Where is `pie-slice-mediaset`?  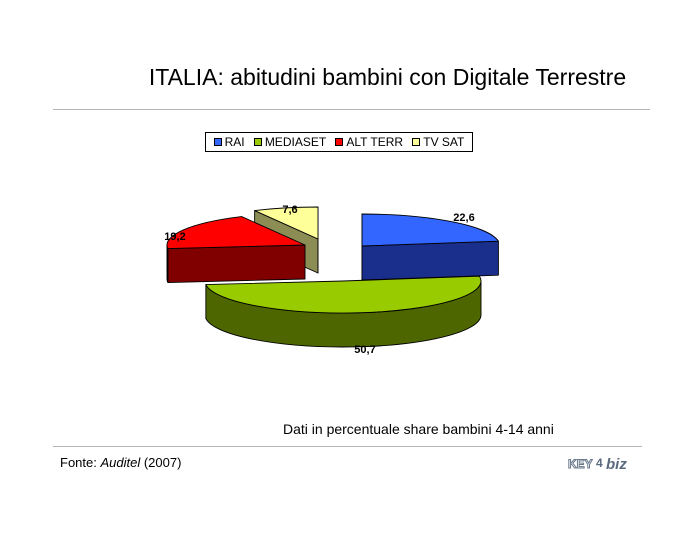
pie-slice-mediaset is located at coordinates (343, 311).